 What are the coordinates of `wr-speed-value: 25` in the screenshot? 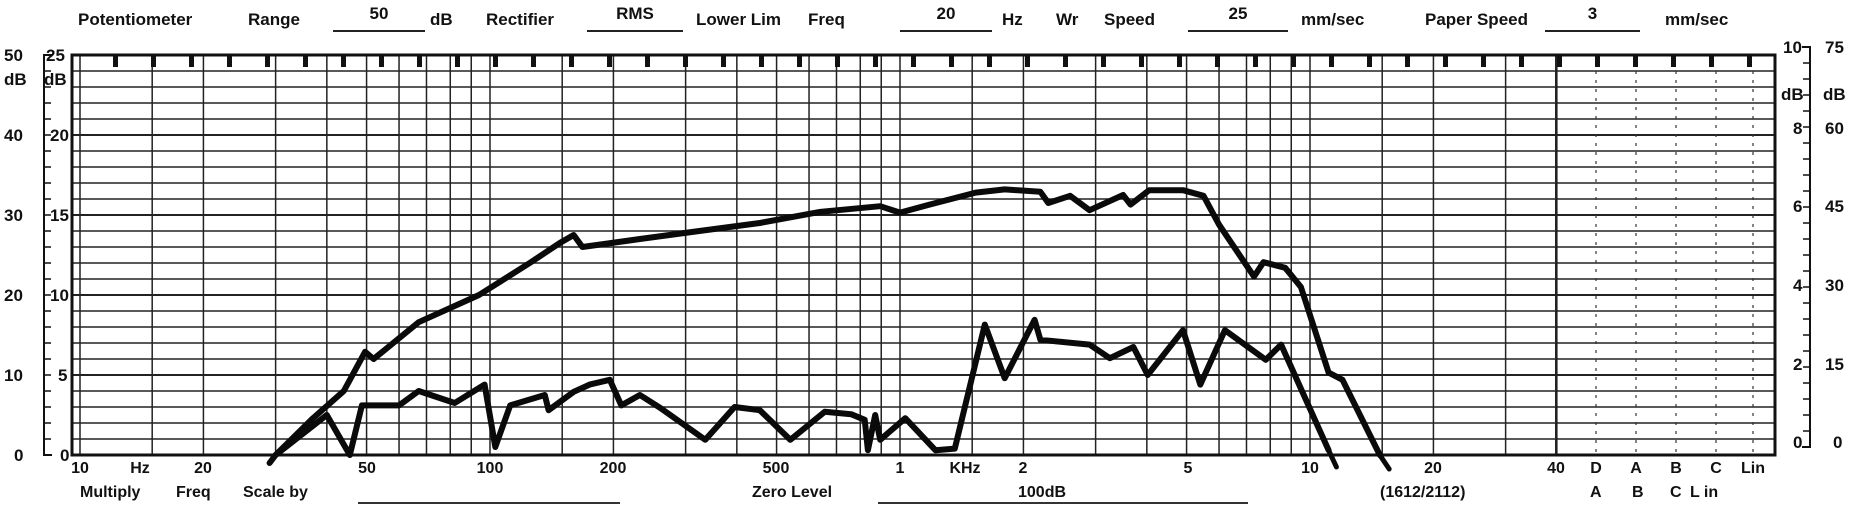 It's located at (1238, 13).